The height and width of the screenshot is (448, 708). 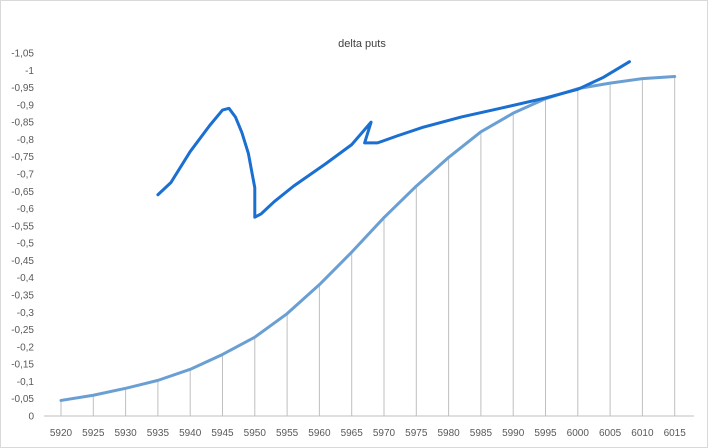 What do you see at coordinates (545, 433) in the screenshot?
I see `x-tick-label: 5995` at bounding box center [545, 433].